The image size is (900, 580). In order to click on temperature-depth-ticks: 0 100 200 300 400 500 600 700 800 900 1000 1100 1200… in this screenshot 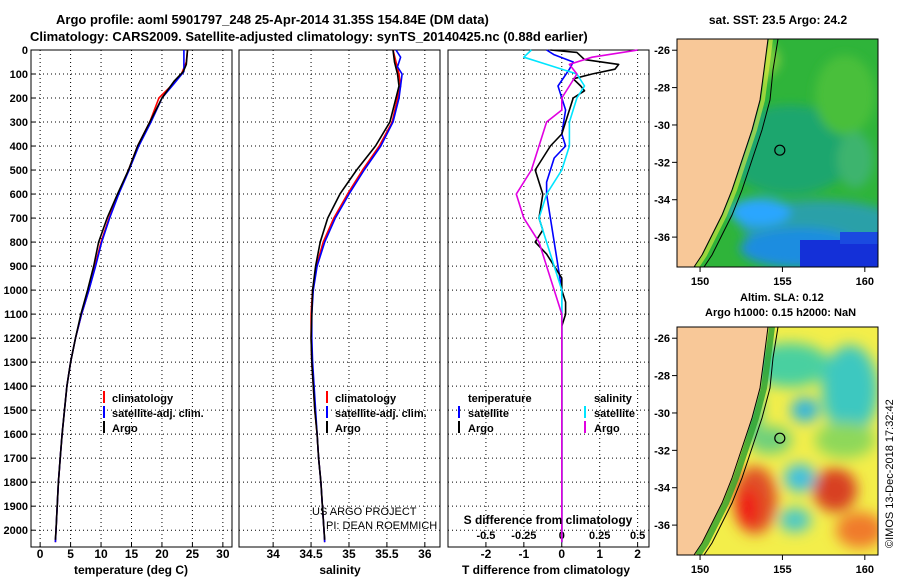, I will do `click(19, 291)`.